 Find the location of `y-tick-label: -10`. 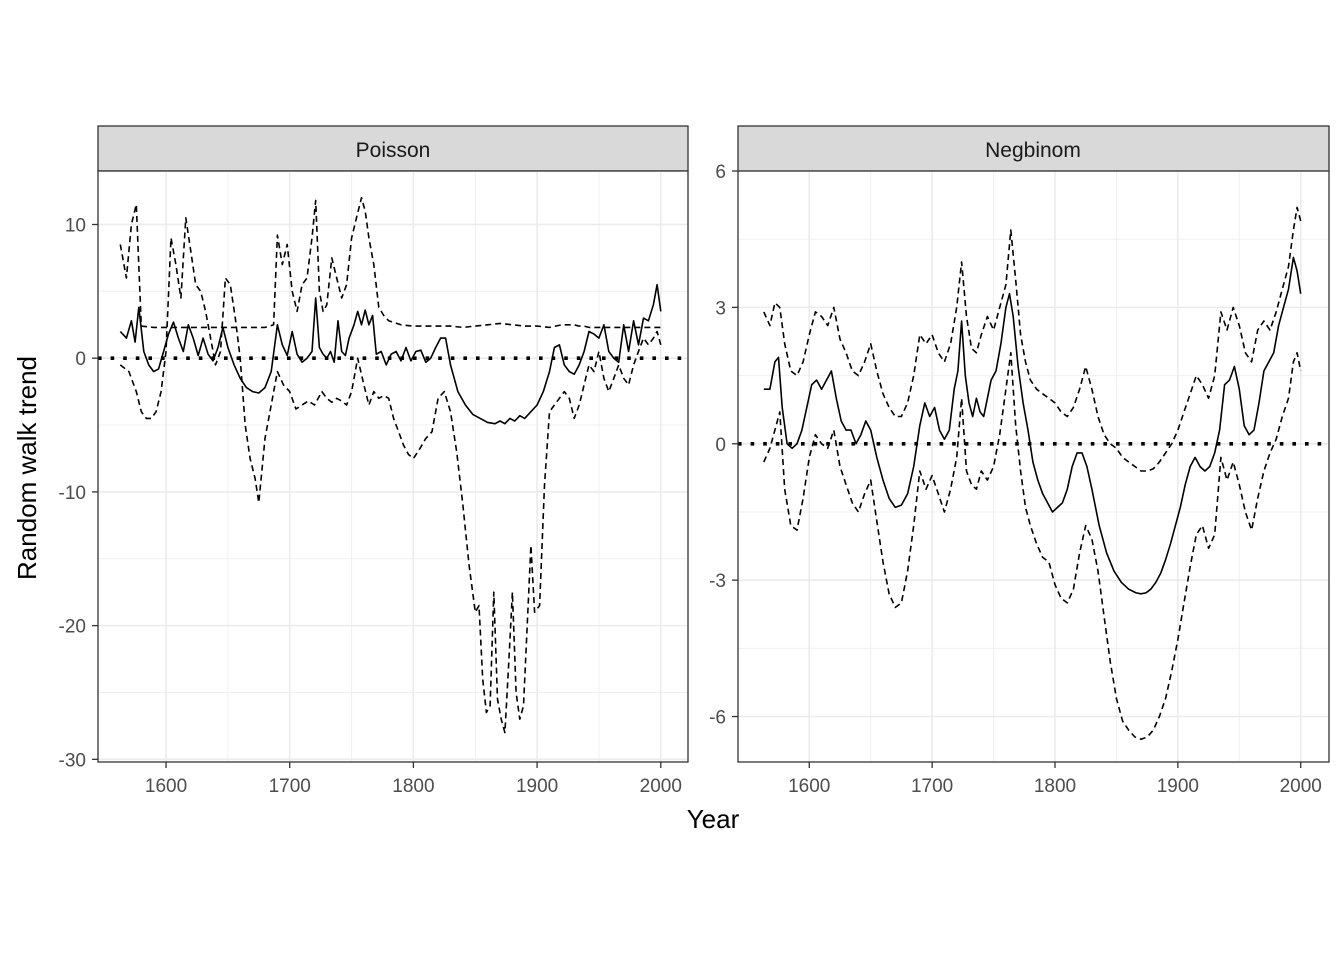

y-tick-label: -10 is located at coordinates (72, 493).